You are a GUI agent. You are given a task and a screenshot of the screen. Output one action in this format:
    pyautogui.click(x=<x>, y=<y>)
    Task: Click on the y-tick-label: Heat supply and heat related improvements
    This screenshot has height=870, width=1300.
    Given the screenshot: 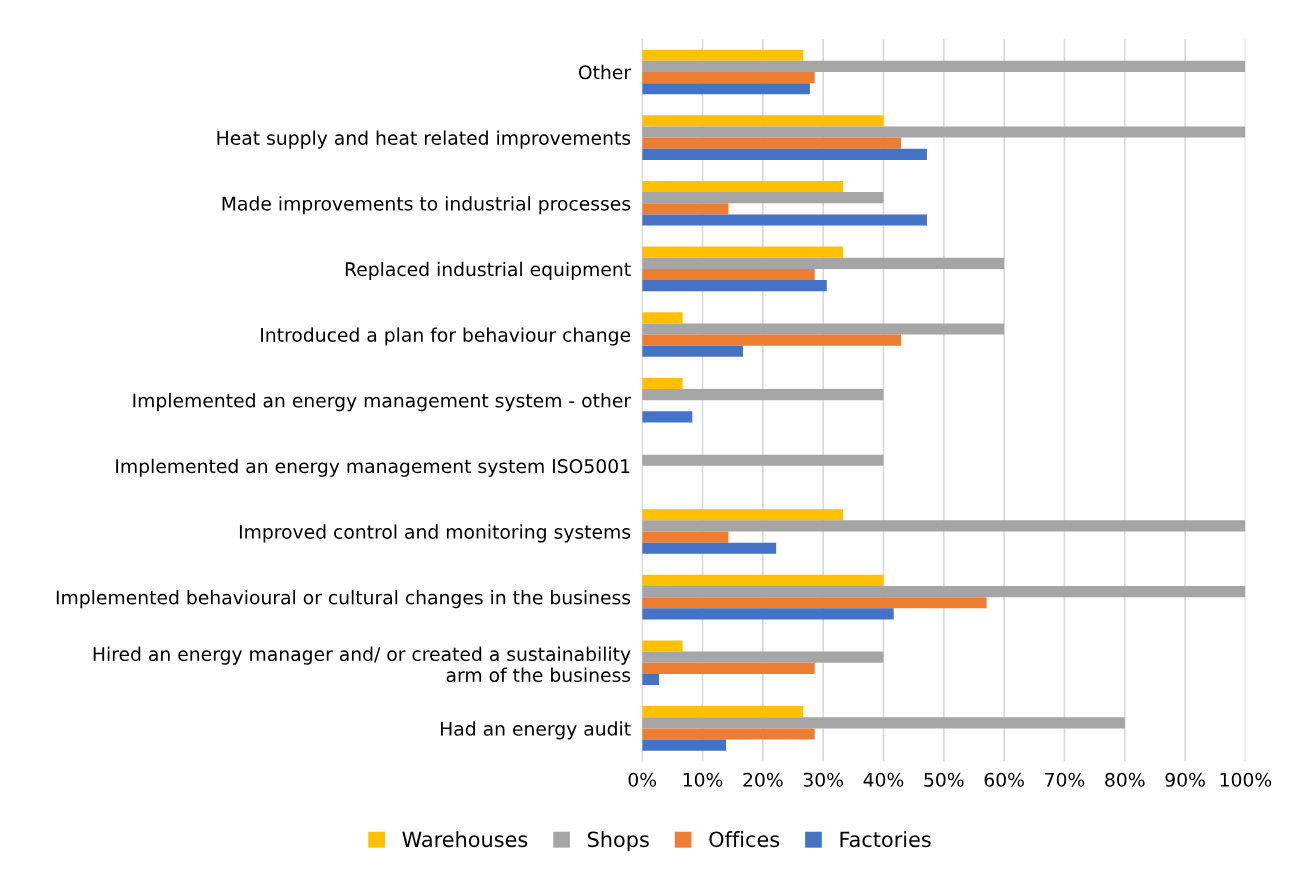 What is the action you would take?
    pyautogui.click(x=424, y=139)
    